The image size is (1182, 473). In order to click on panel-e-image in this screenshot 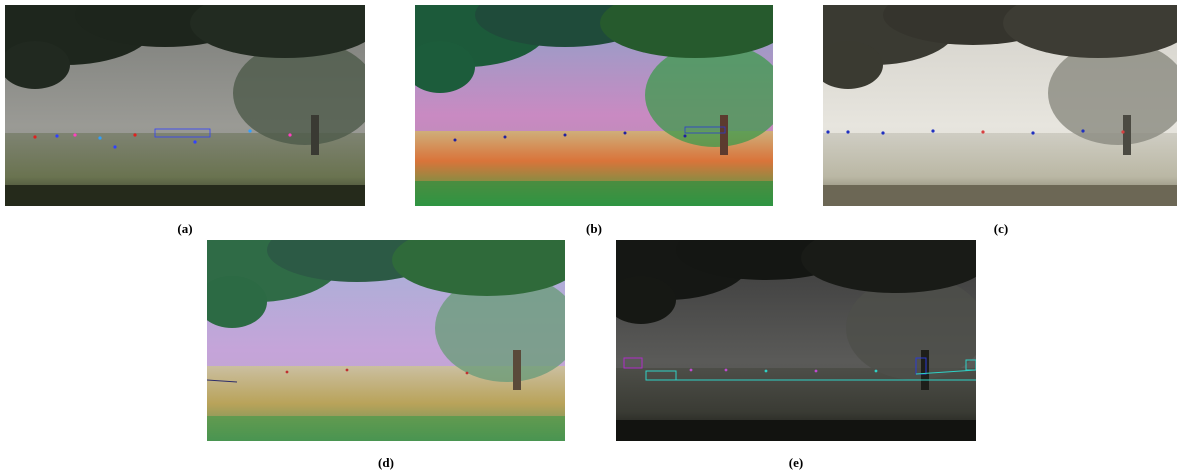, I will do `click(796, 340)`.